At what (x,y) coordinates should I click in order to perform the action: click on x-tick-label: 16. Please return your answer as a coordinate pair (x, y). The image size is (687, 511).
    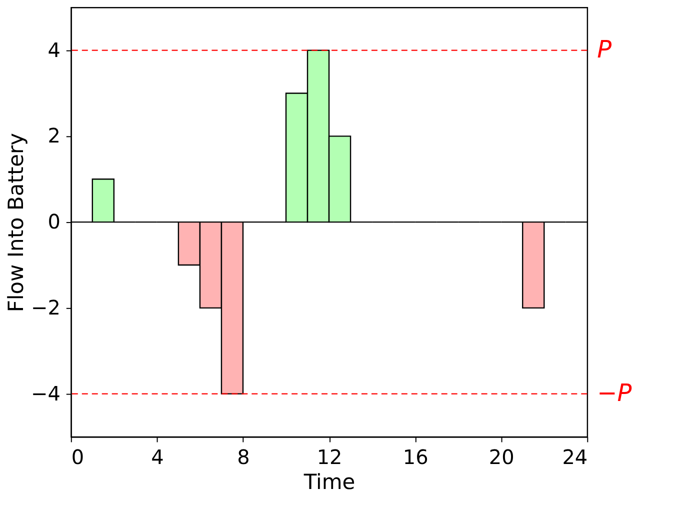
    Looking at the image, I should click on (415, 457).